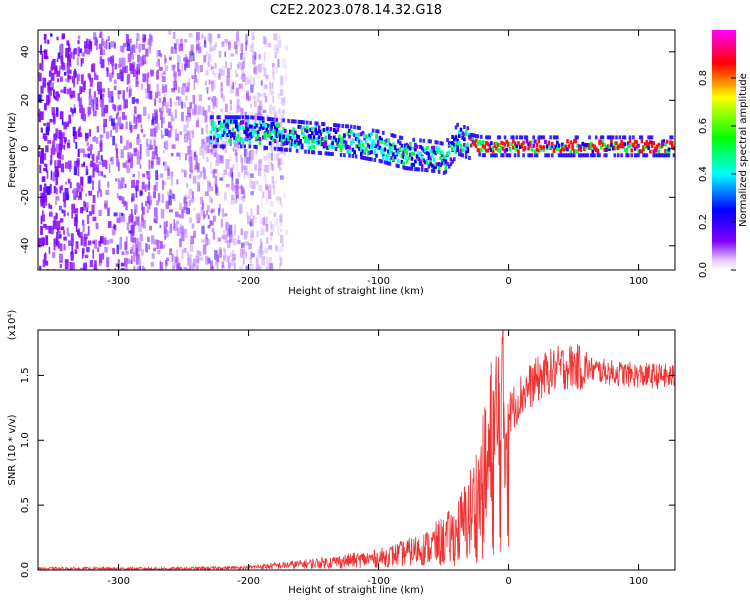 Image resolution: width=750 pixels, height=600 pixels. I want to click on y-tick-label: 40, so click(25, 51).